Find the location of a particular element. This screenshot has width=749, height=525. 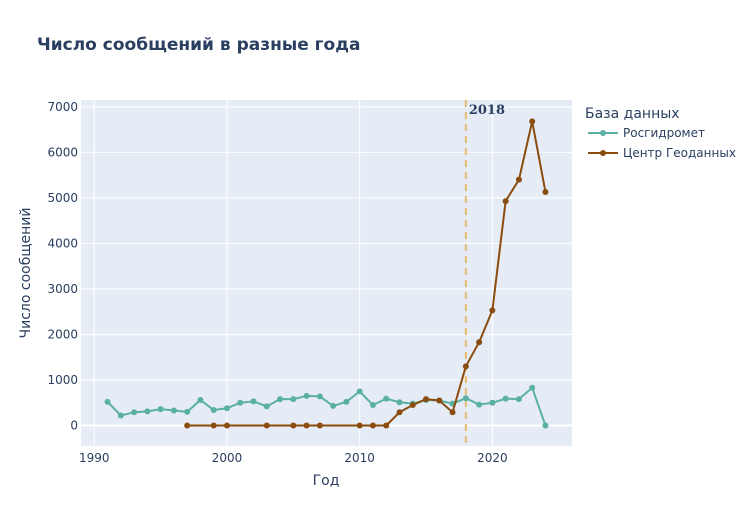

legend: База данных Росгидромет Центр Геоданных is located at coordinates (660, 133).